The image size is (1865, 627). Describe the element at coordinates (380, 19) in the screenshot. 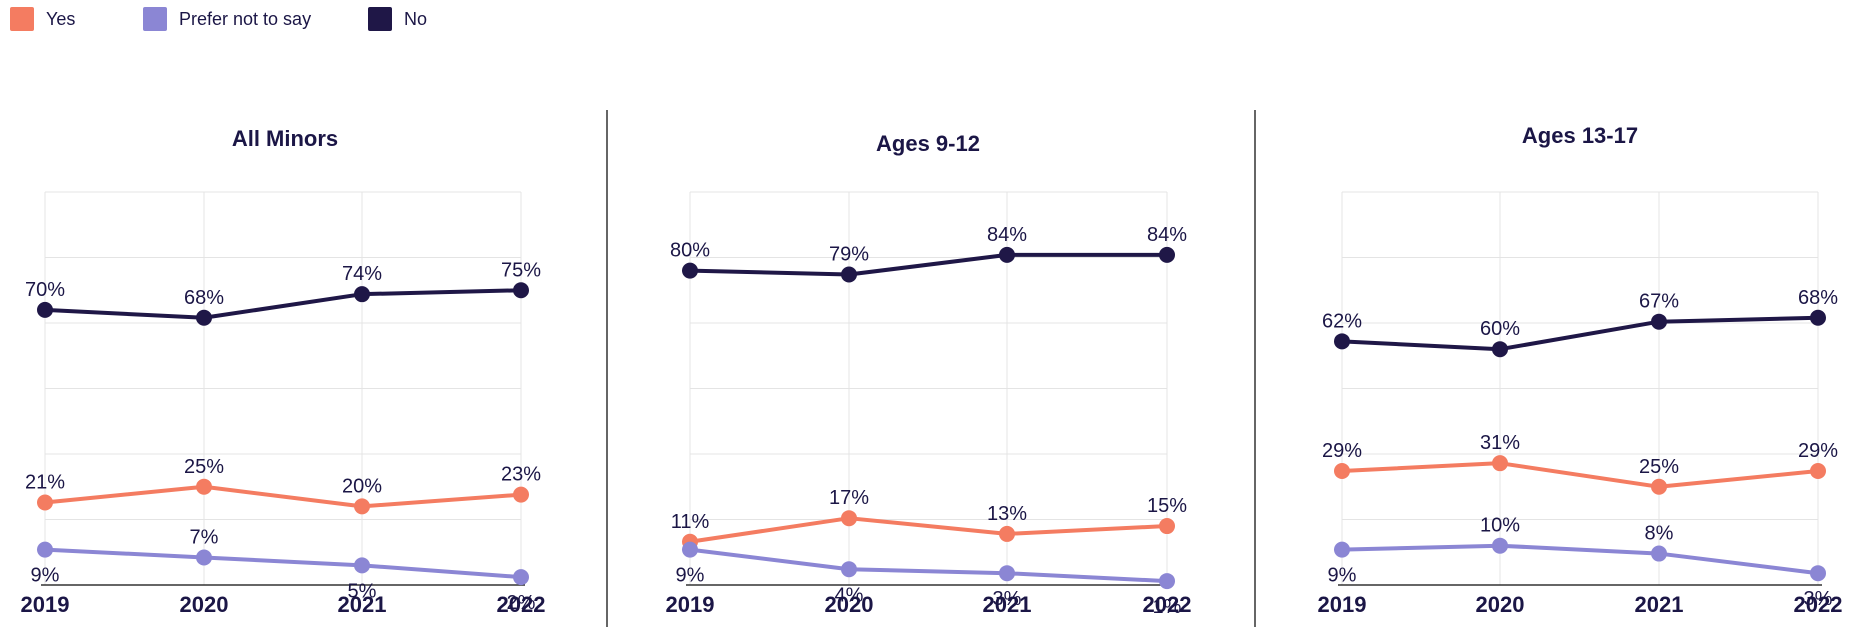

I see `legend-swatch-no` at that location.